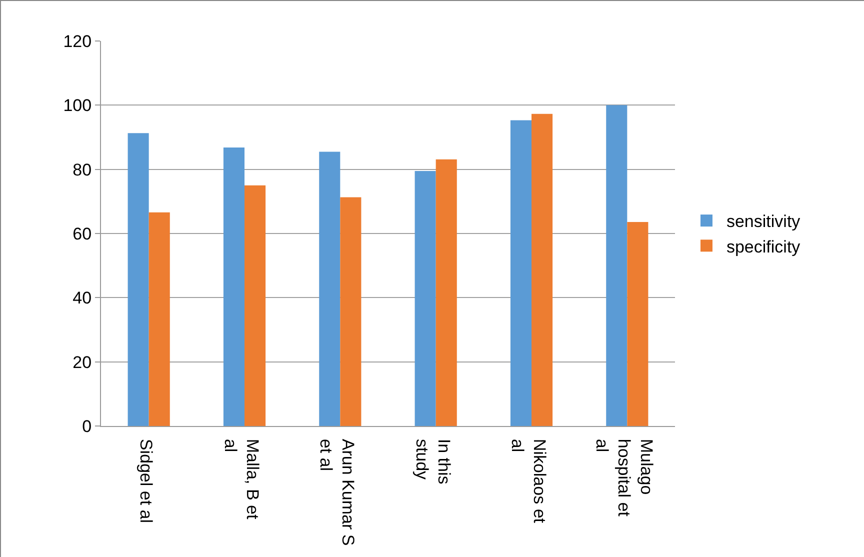 The height and width of the screenshot is (557, 864). I want to click on y-tick-label: 60, so click(82, 234).